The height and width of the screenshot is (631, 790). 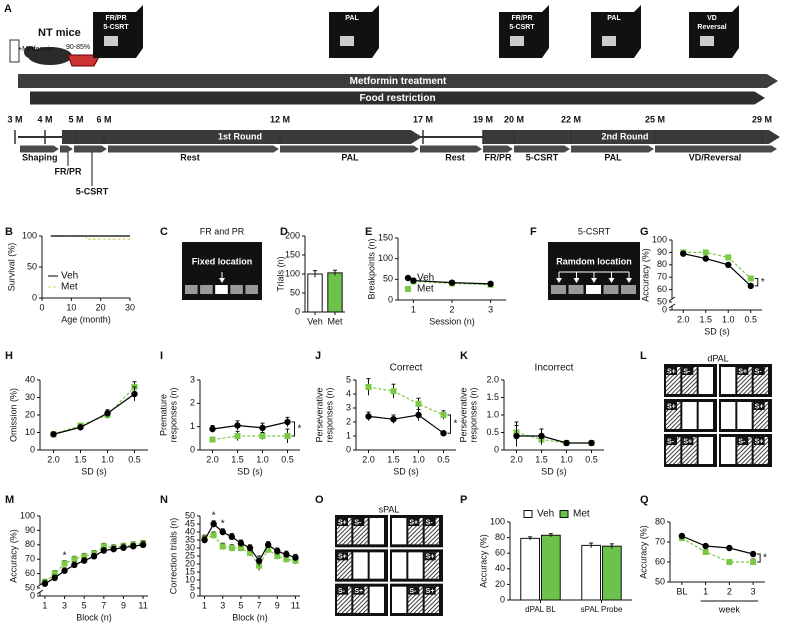 What do you see at coordinates (192, 426) in the screenshot?
I see `y-tick-label: 1` at bounding box center [192, 426].